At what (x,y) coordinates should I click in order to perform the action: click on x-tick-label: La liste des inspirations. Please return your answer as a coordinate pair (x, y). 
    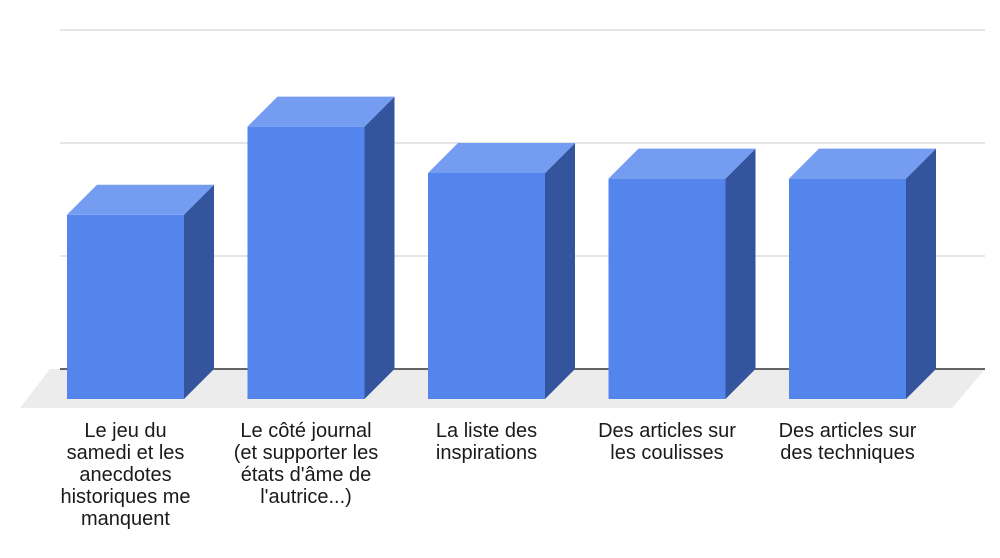
    Looking at the image, I should click on (487, 442).